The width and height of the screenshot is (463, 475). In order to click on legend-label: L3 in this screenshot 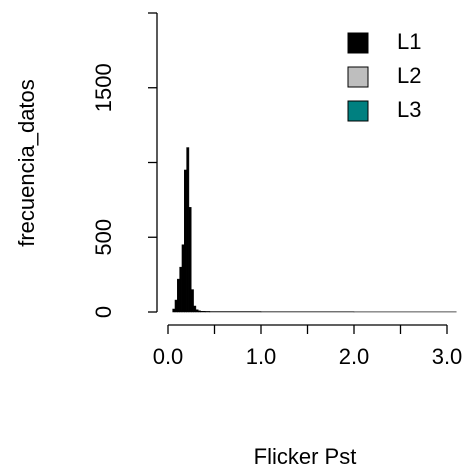, I will do `click(409, 109)`.